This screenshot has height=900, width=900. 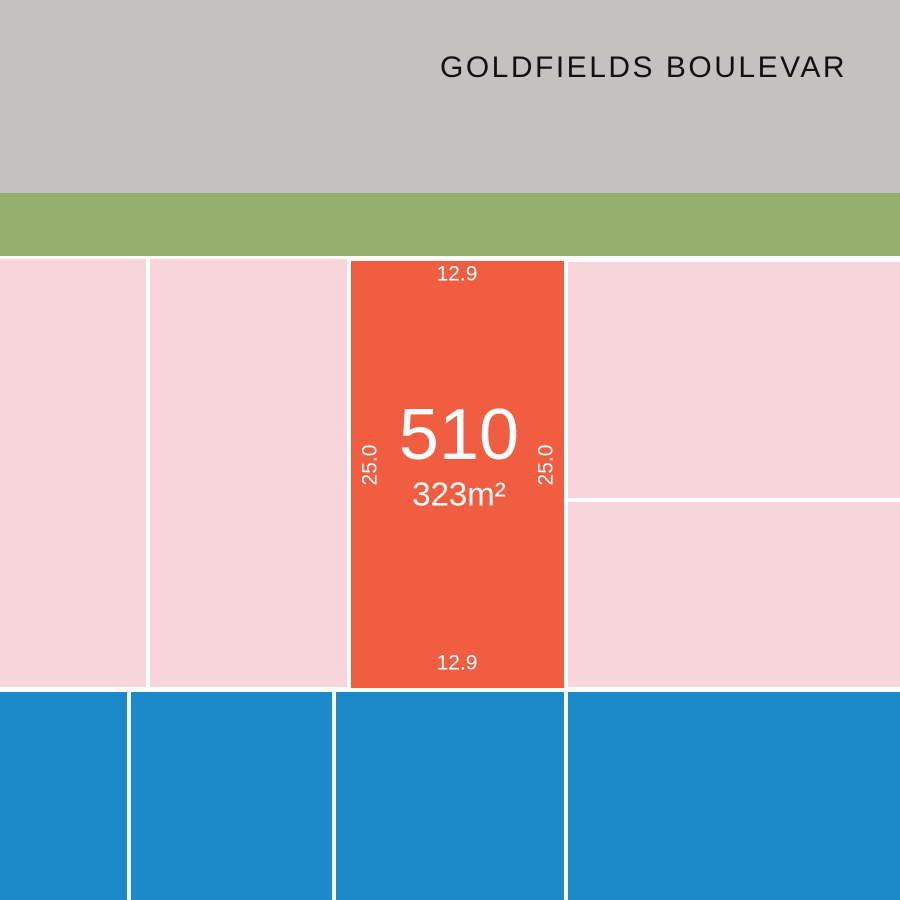 I want to click on lot-number: 510, so click(x=459, y=435).